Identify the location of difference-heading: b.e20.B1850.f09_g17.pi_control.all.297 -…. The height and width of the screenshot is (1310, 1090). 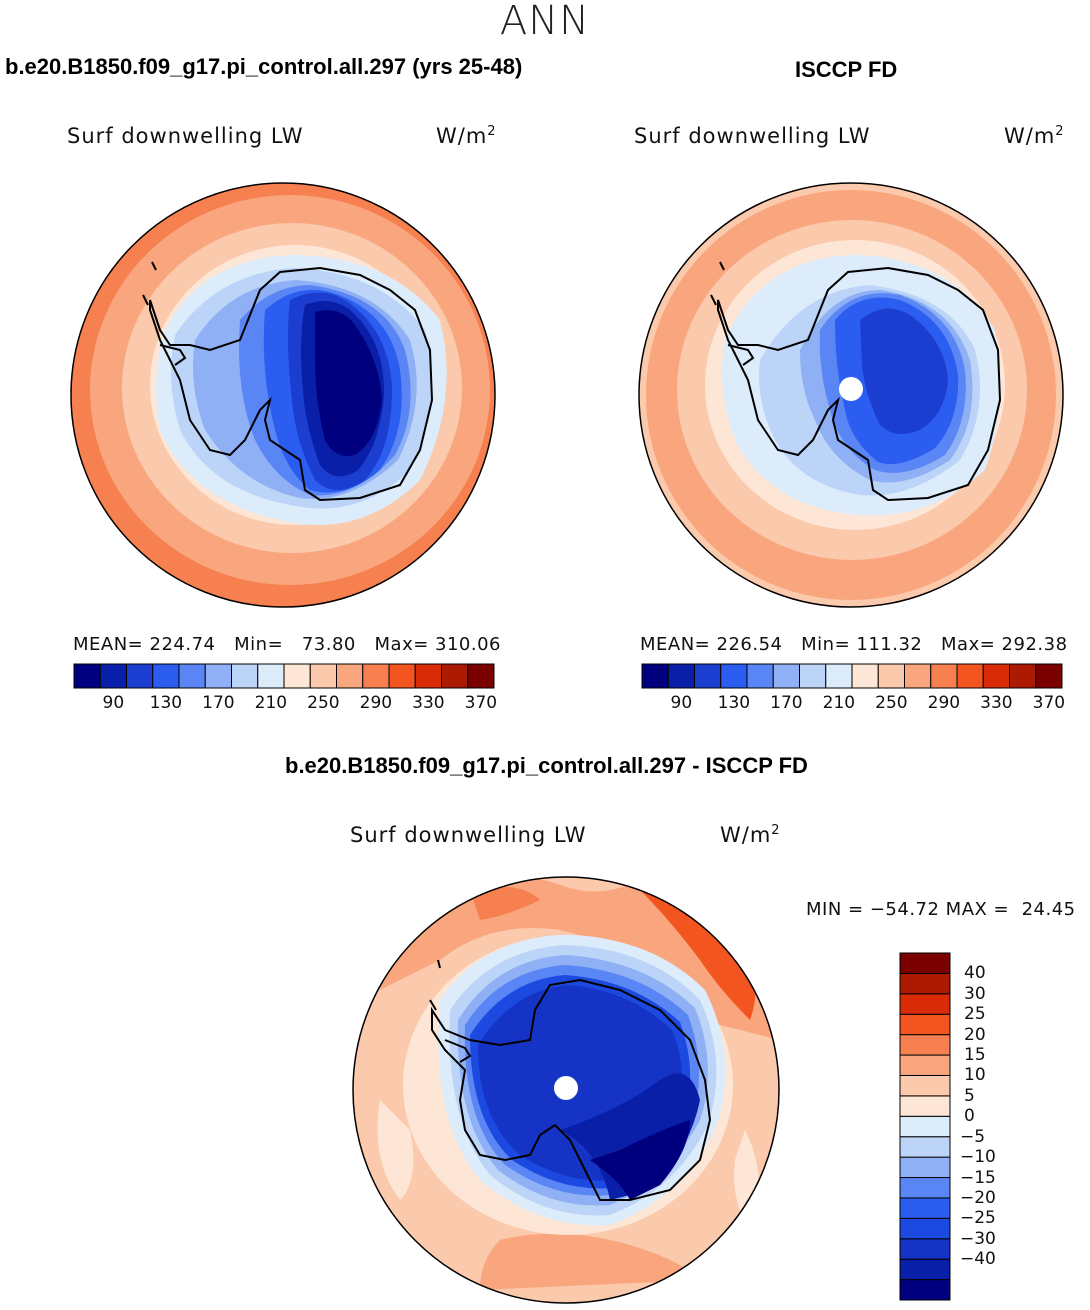
(546, 765).